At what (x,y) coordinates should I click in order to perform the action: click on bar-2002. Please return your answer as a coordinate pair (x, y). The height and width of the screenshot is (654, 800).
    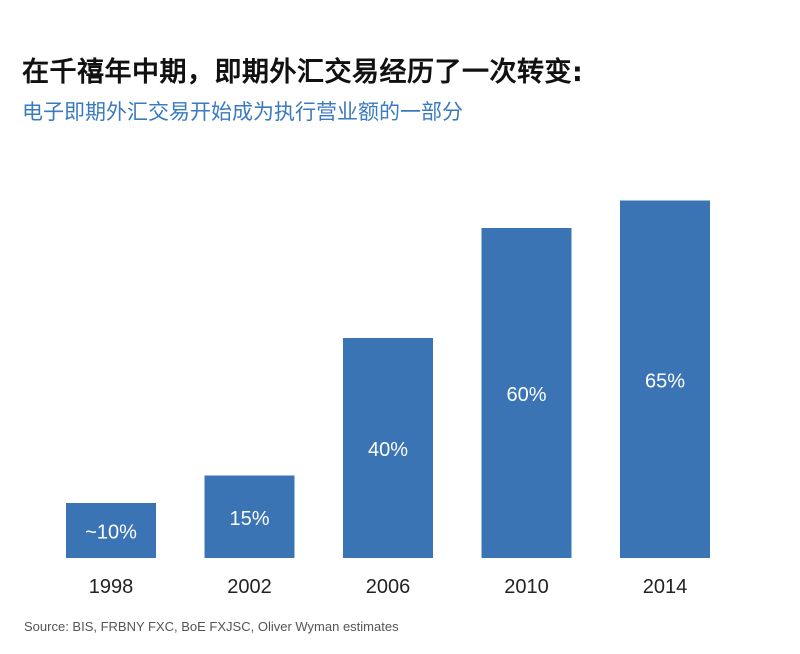
    Looking at the image, I should click on (249, 516).